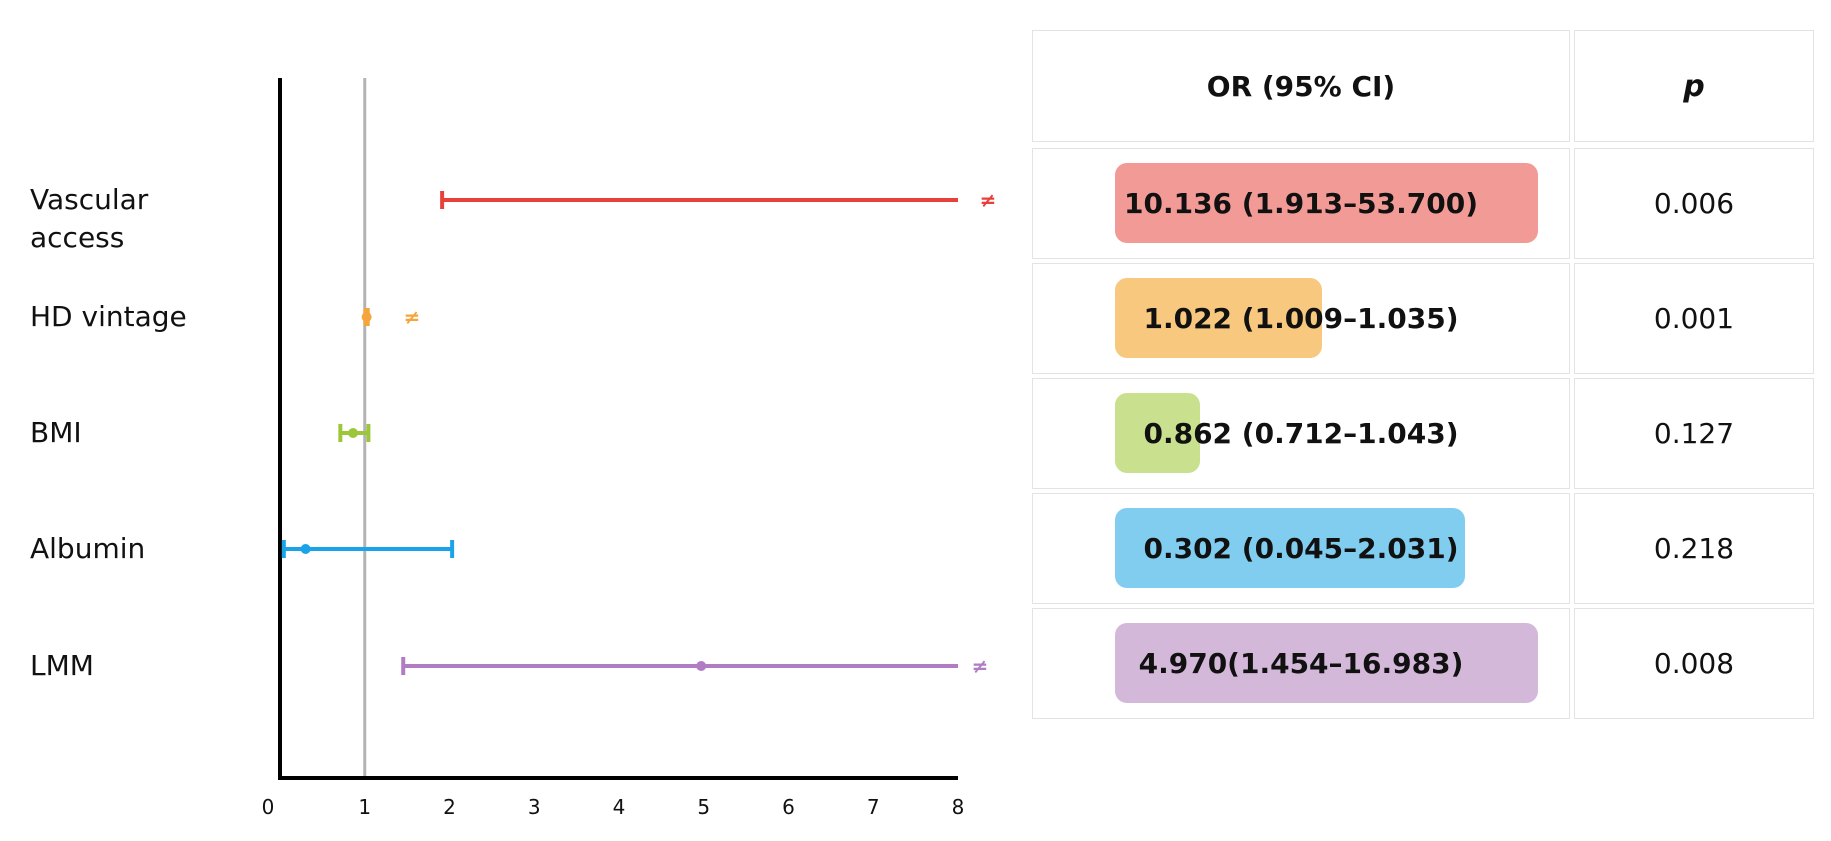 The width and height of the screenshot is (1831, 841). I want to click on row-label-line: HD vintage, so click(108, 316).